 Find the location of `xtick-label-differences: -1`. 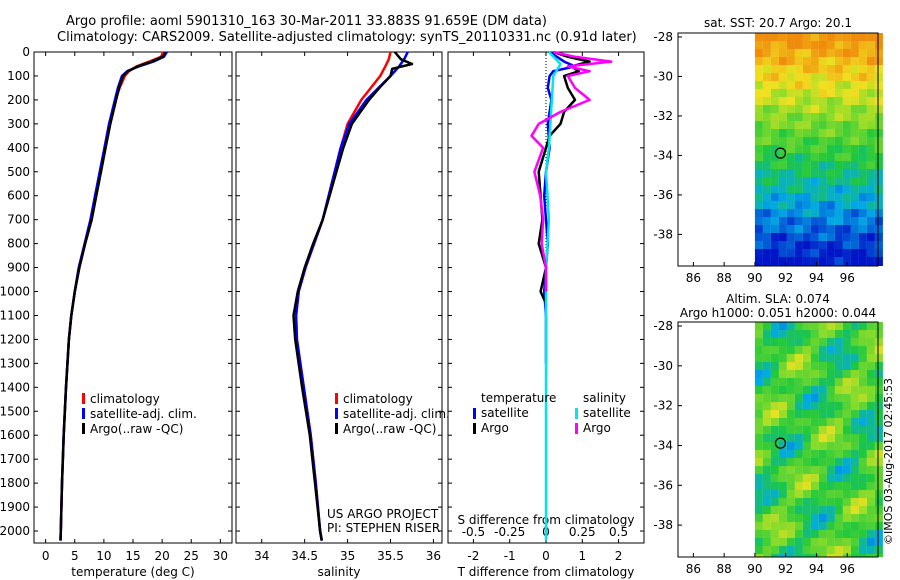

xtick-label-differences: -1 is located at coordinates (510, 556).